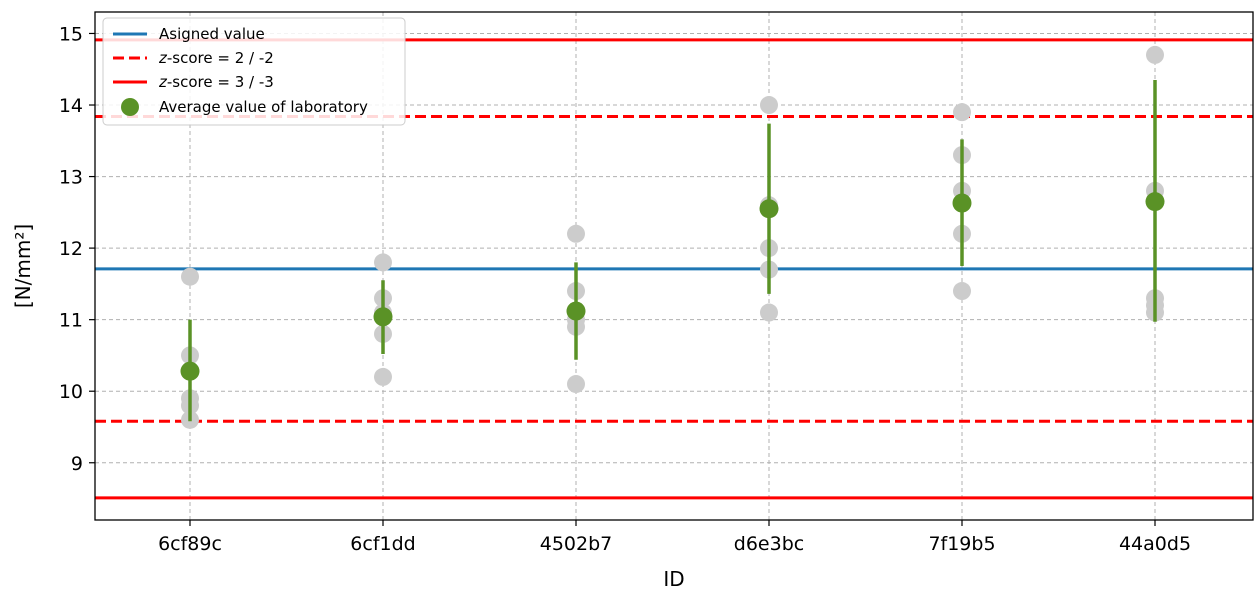 The image size is (1255, 595). Describe the element at coordinates (71, 106) in the screenshot. I see `y-tick-label: 14` at that location.